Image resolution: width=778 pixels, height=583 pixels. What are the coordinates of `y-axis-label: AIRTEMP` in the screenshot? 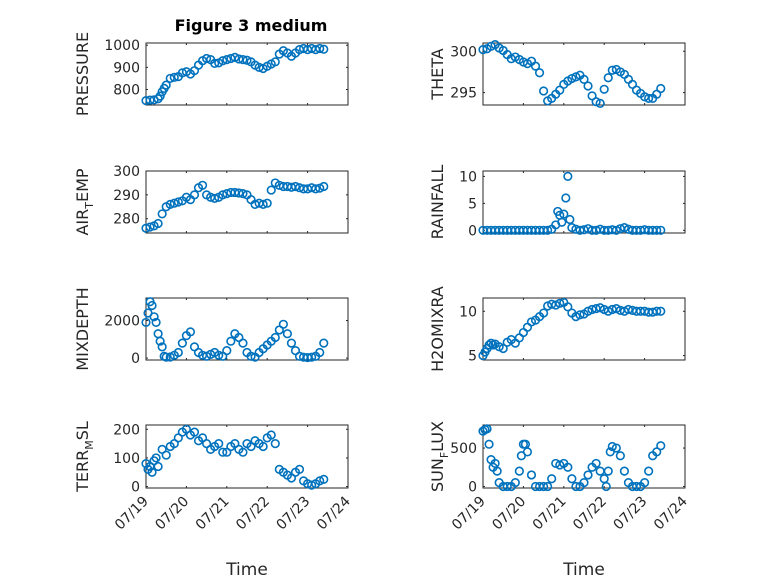 It's located at (84, 201).